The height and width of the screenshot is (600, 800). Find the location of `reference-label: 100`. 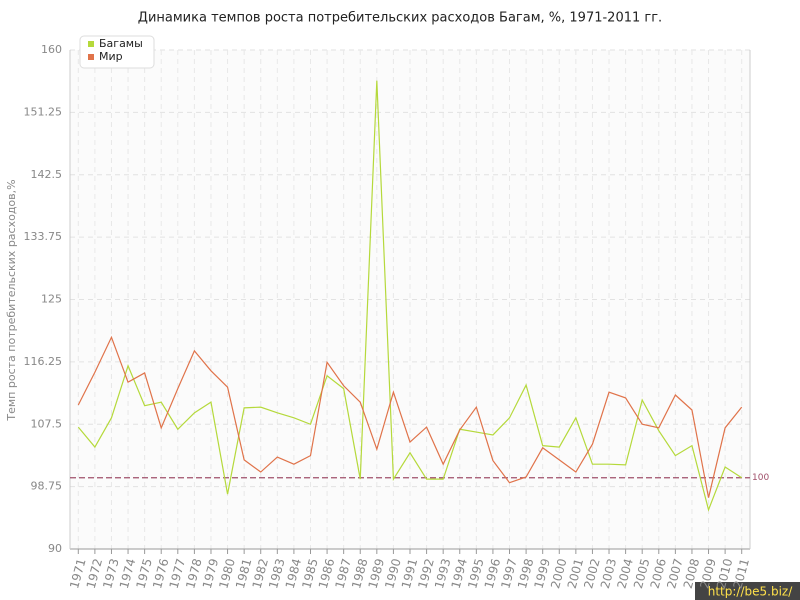

reference-label: 100 is located at coordinates (760, 478).